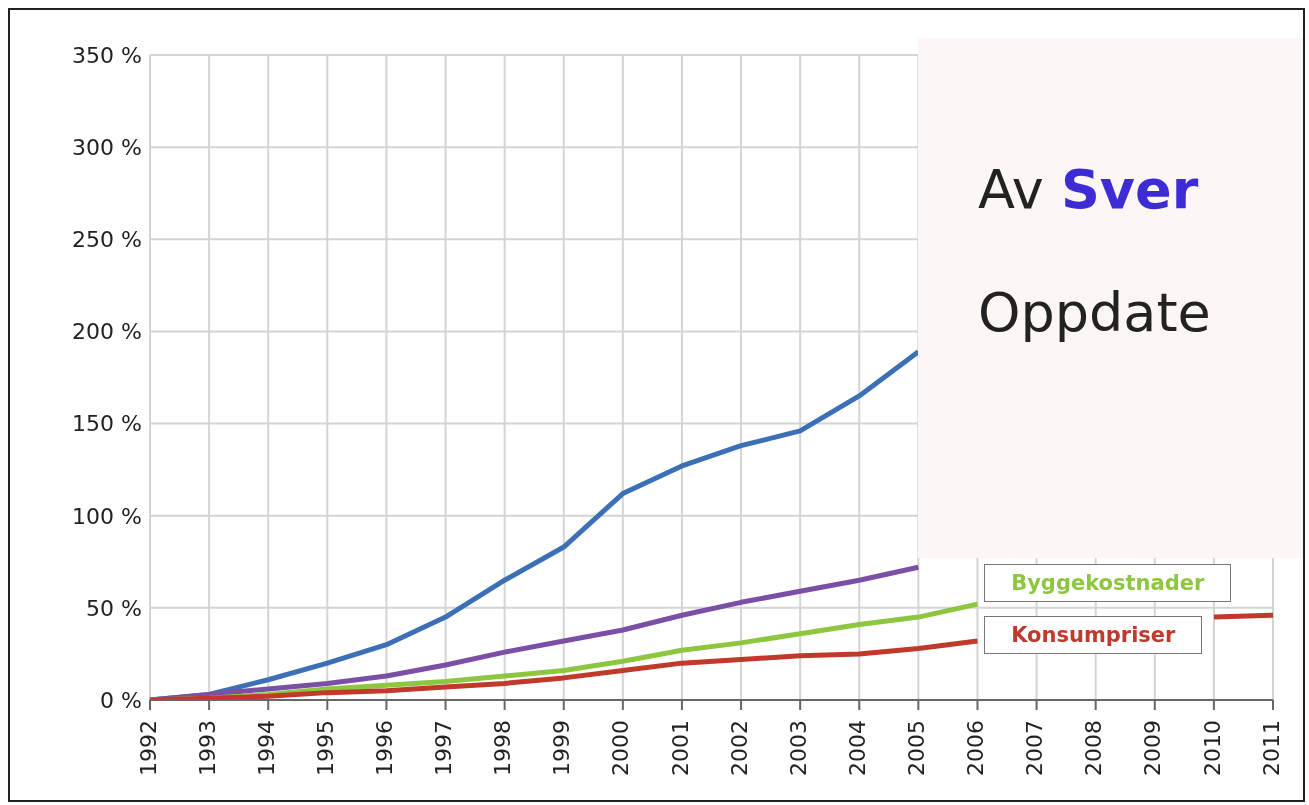  I want to click on y-tick-label: 250 %, so click(107, 240).